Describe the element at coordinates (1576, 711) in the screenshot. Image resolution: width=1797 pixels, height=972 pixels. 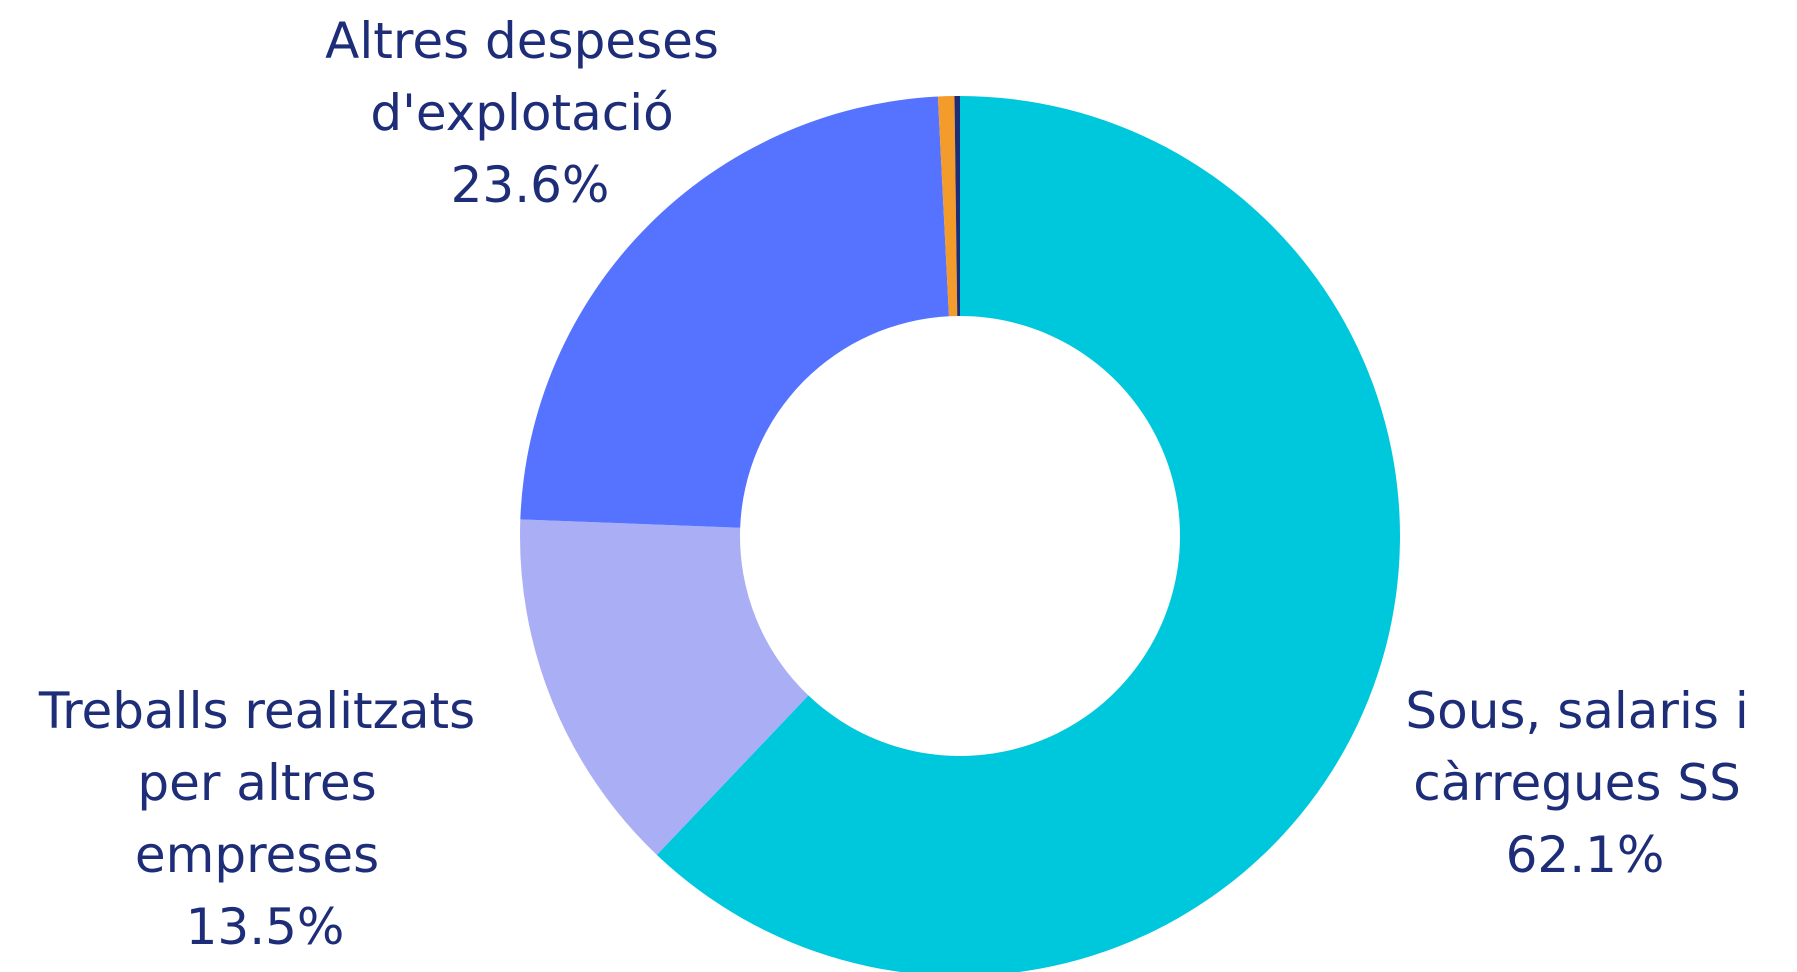
I see `label-sous-line-1: Sous, salaris i` at that location.